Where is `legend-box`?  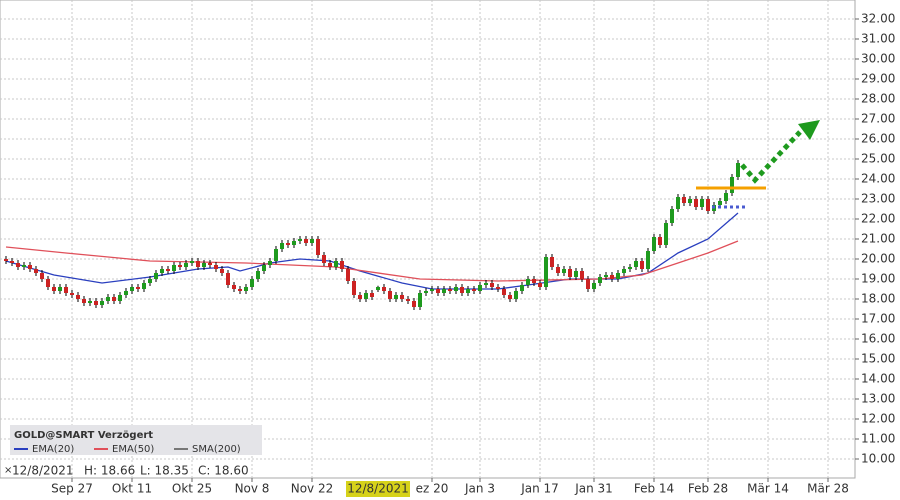
legend-box is located at coordinates (136, 440).